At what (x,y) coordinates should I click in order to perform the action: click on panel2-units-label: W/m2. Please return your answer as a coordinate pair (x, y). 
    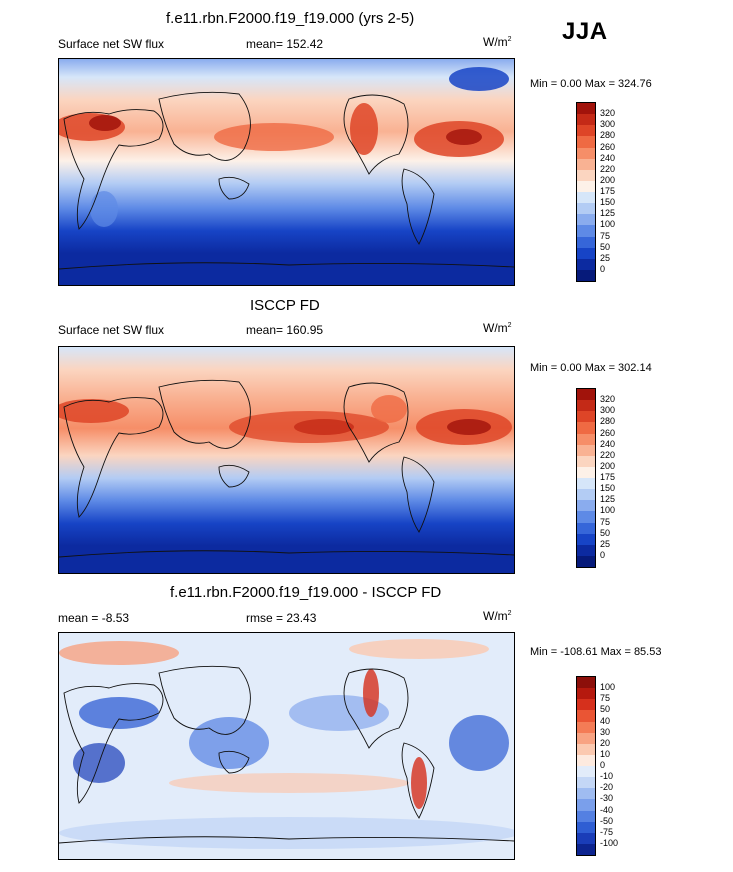
    Looking at the image, I should click on (497, 328).